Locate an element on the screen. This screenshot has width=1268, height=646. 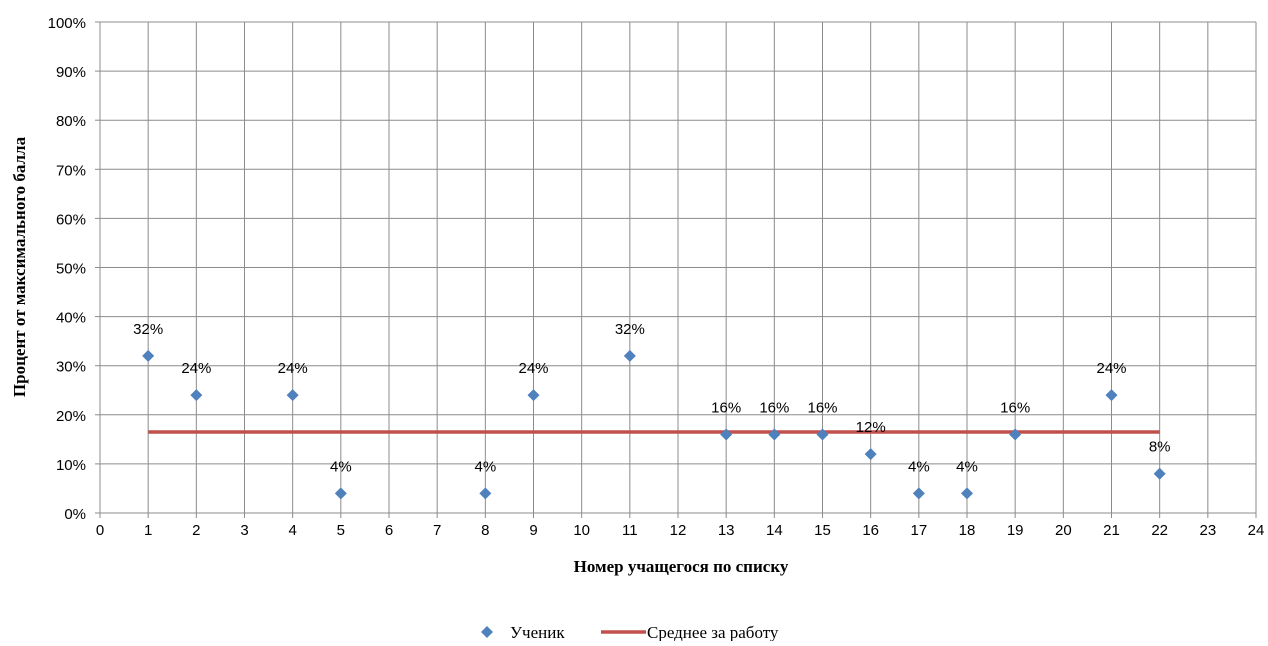
legend: Ученик Среднее за работу is located at coordinates (630, 632).